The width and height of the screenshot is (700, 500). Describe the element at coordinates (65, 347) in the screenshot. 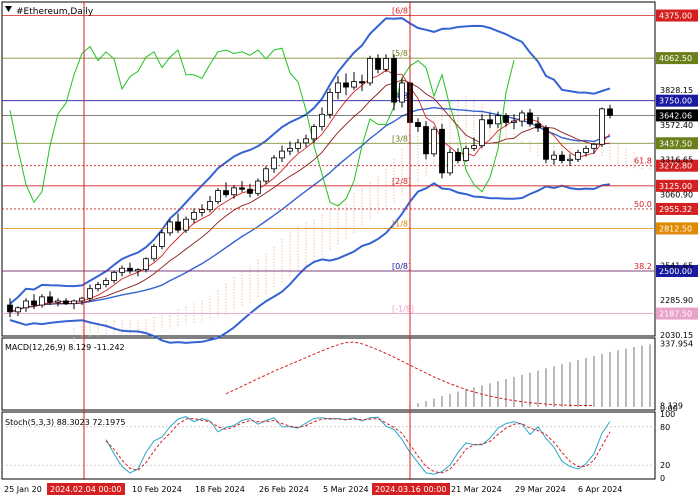

I see `macd-title: MACD(12,26,9) 8.129 -11.242` at that location.